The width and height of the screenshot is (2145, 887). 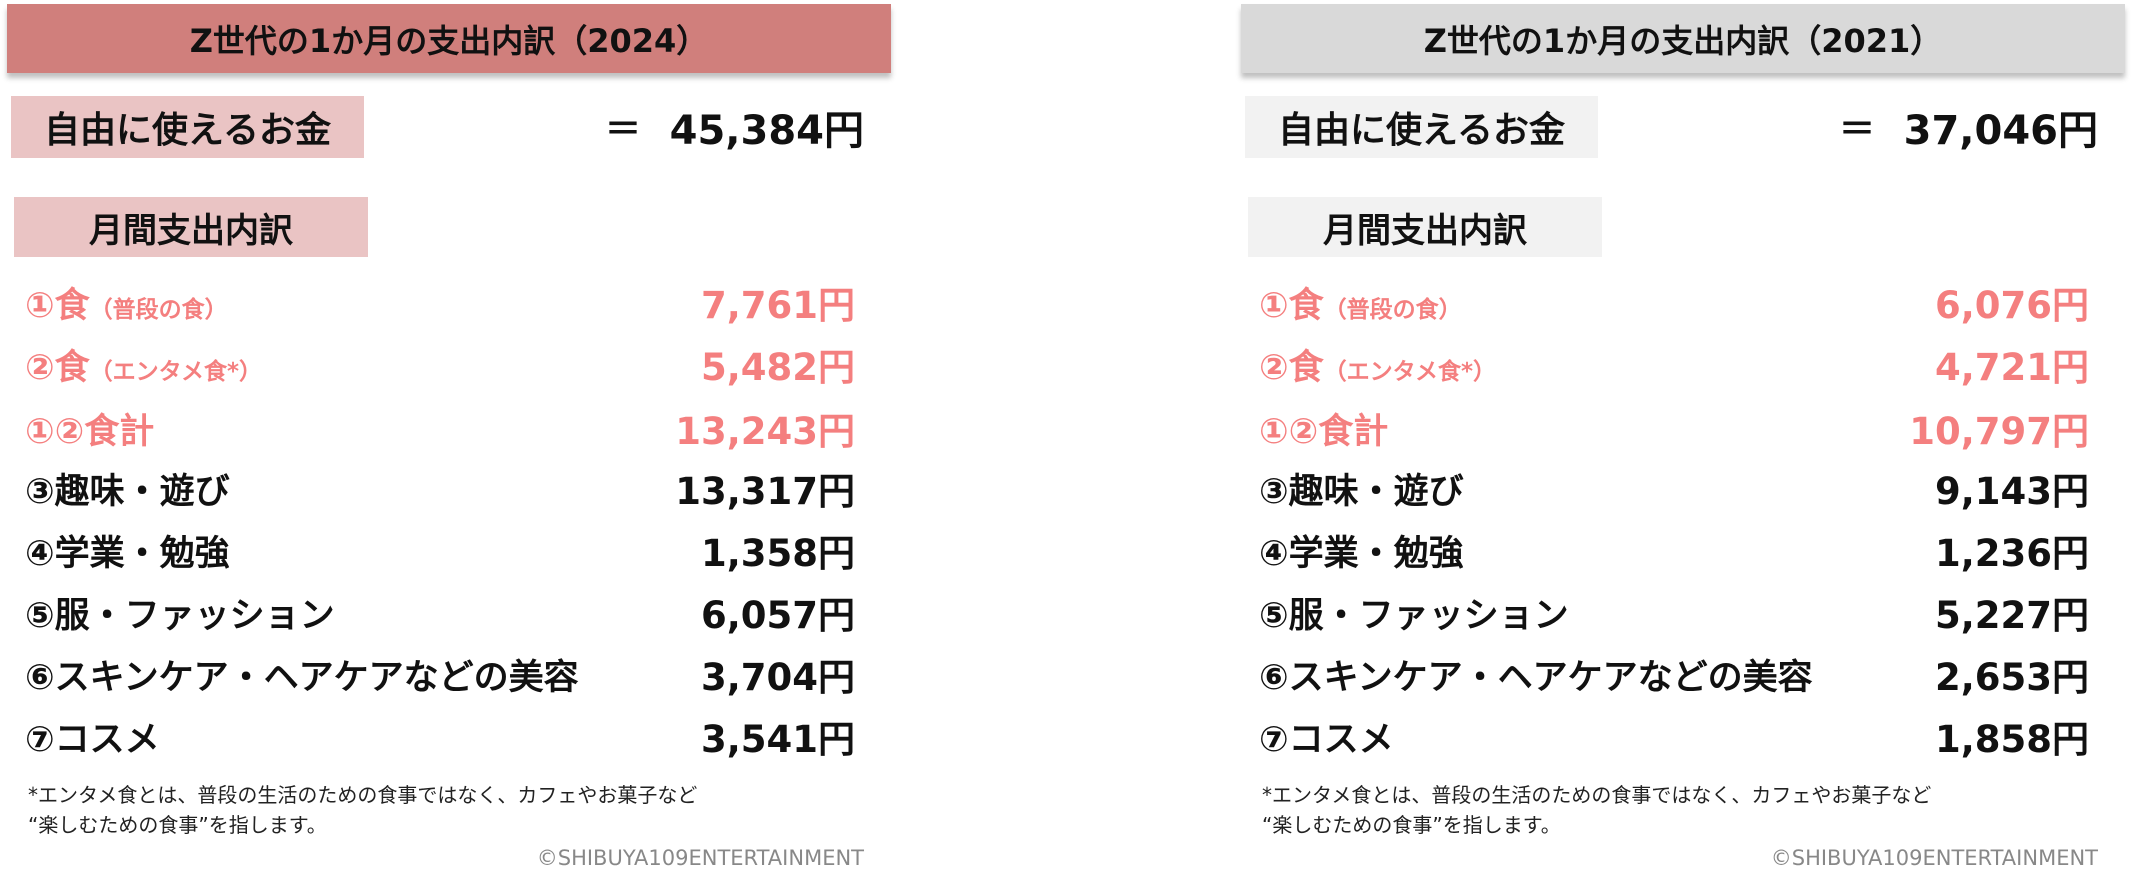 I want to click on expense-row: ④学業・勉強 1,358円, so click(x=440, y=550).